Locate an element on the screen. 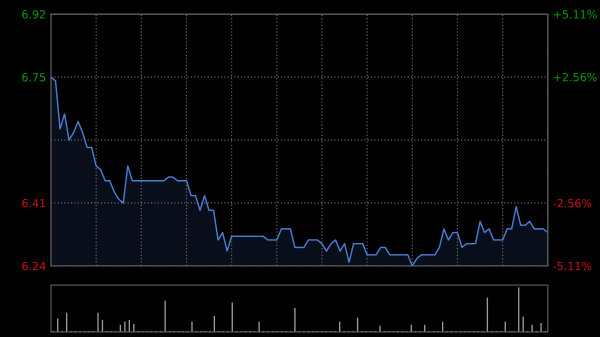 The height and width of the screenshot is (337, 600). y2-tick-label: +5.11% is located at coordinates (575, 14).